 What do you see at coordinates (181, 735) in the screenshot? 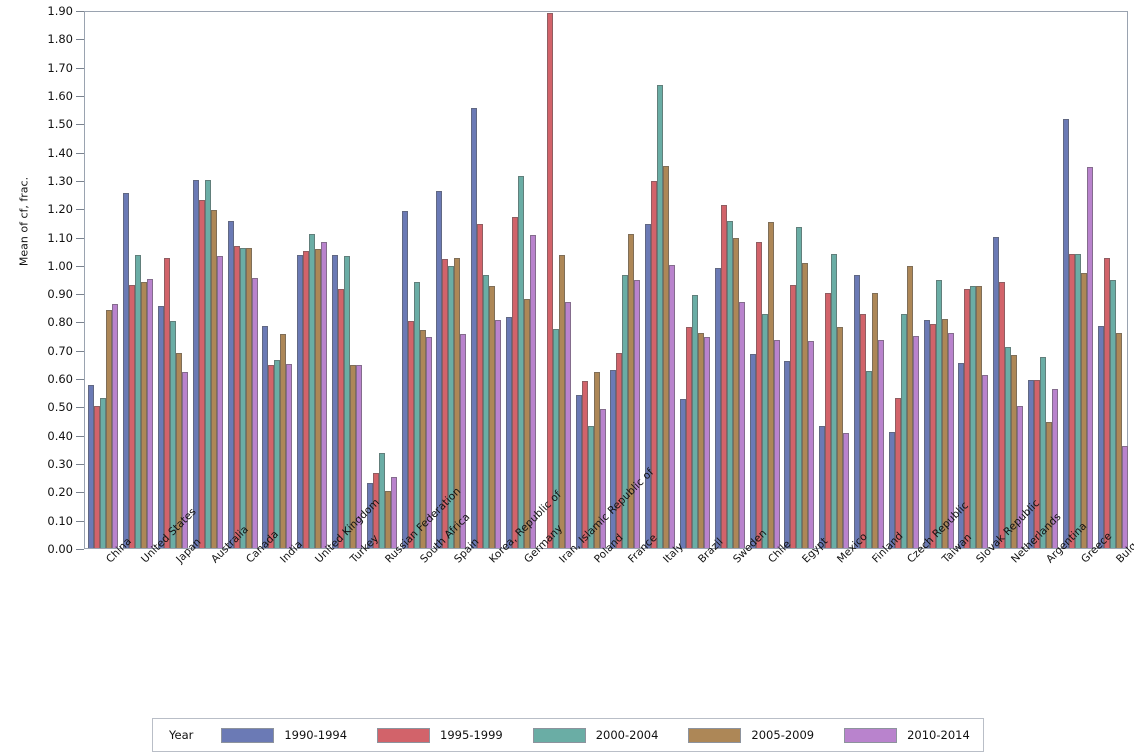
I see `legend-title: Year` at bounding box center [181, 735].